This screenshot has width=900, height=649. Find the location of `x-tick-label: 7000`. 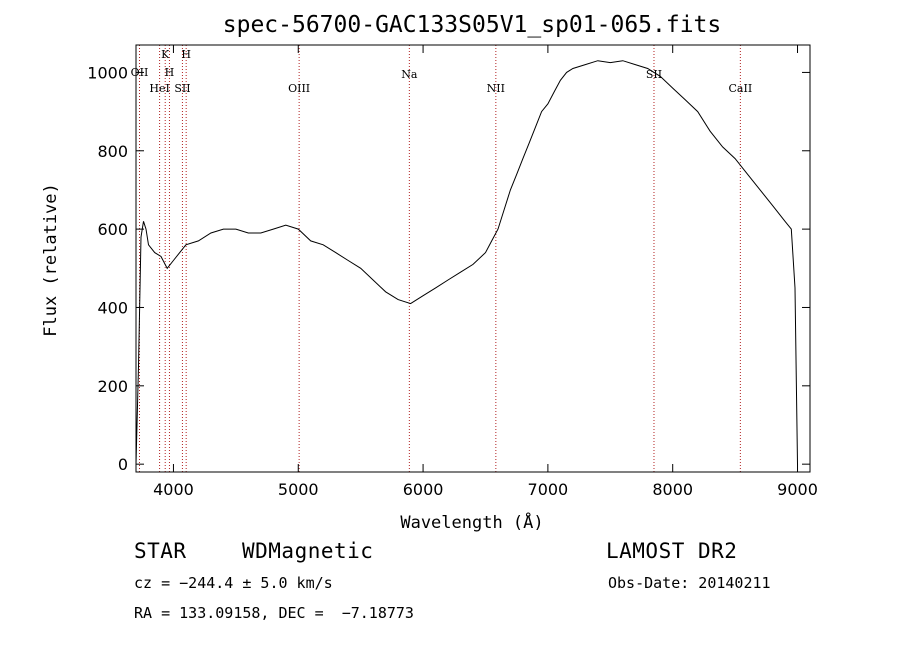

x-tick-label: 7000 is located at coordinates (548, 489).